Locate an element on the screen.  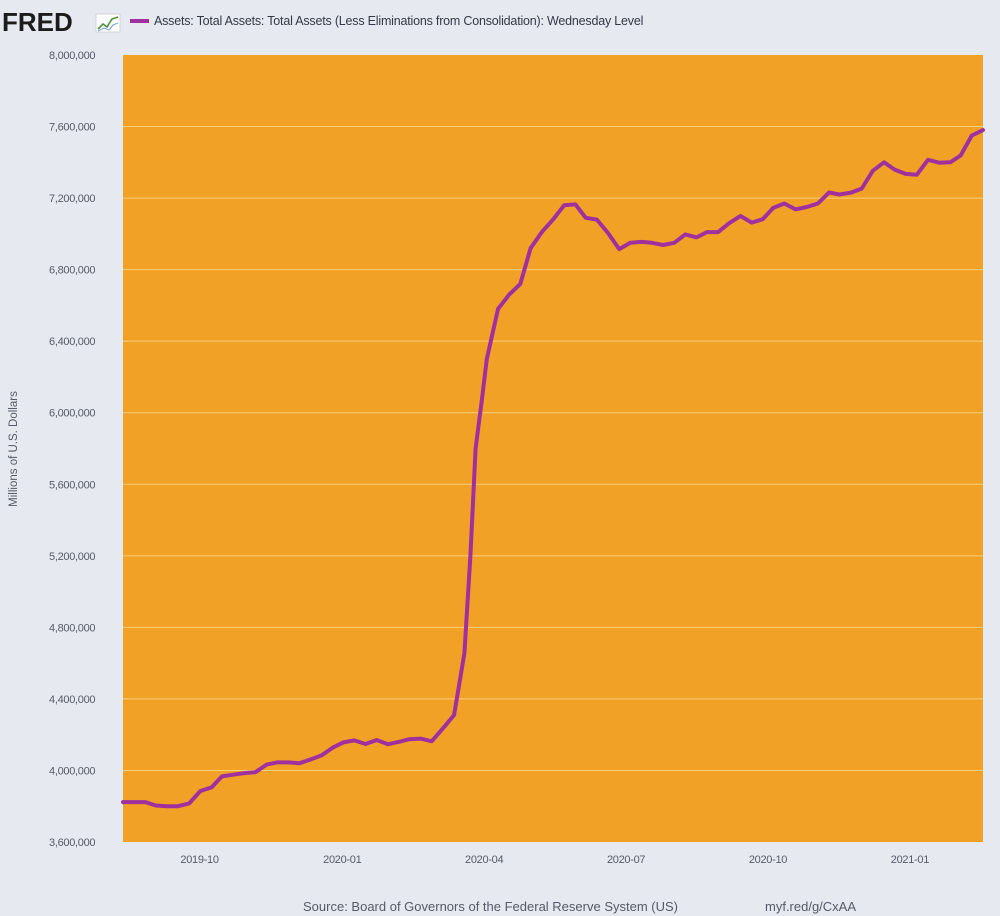
y-tick-label: 6,400,000 is located at coordinates (72, 342).